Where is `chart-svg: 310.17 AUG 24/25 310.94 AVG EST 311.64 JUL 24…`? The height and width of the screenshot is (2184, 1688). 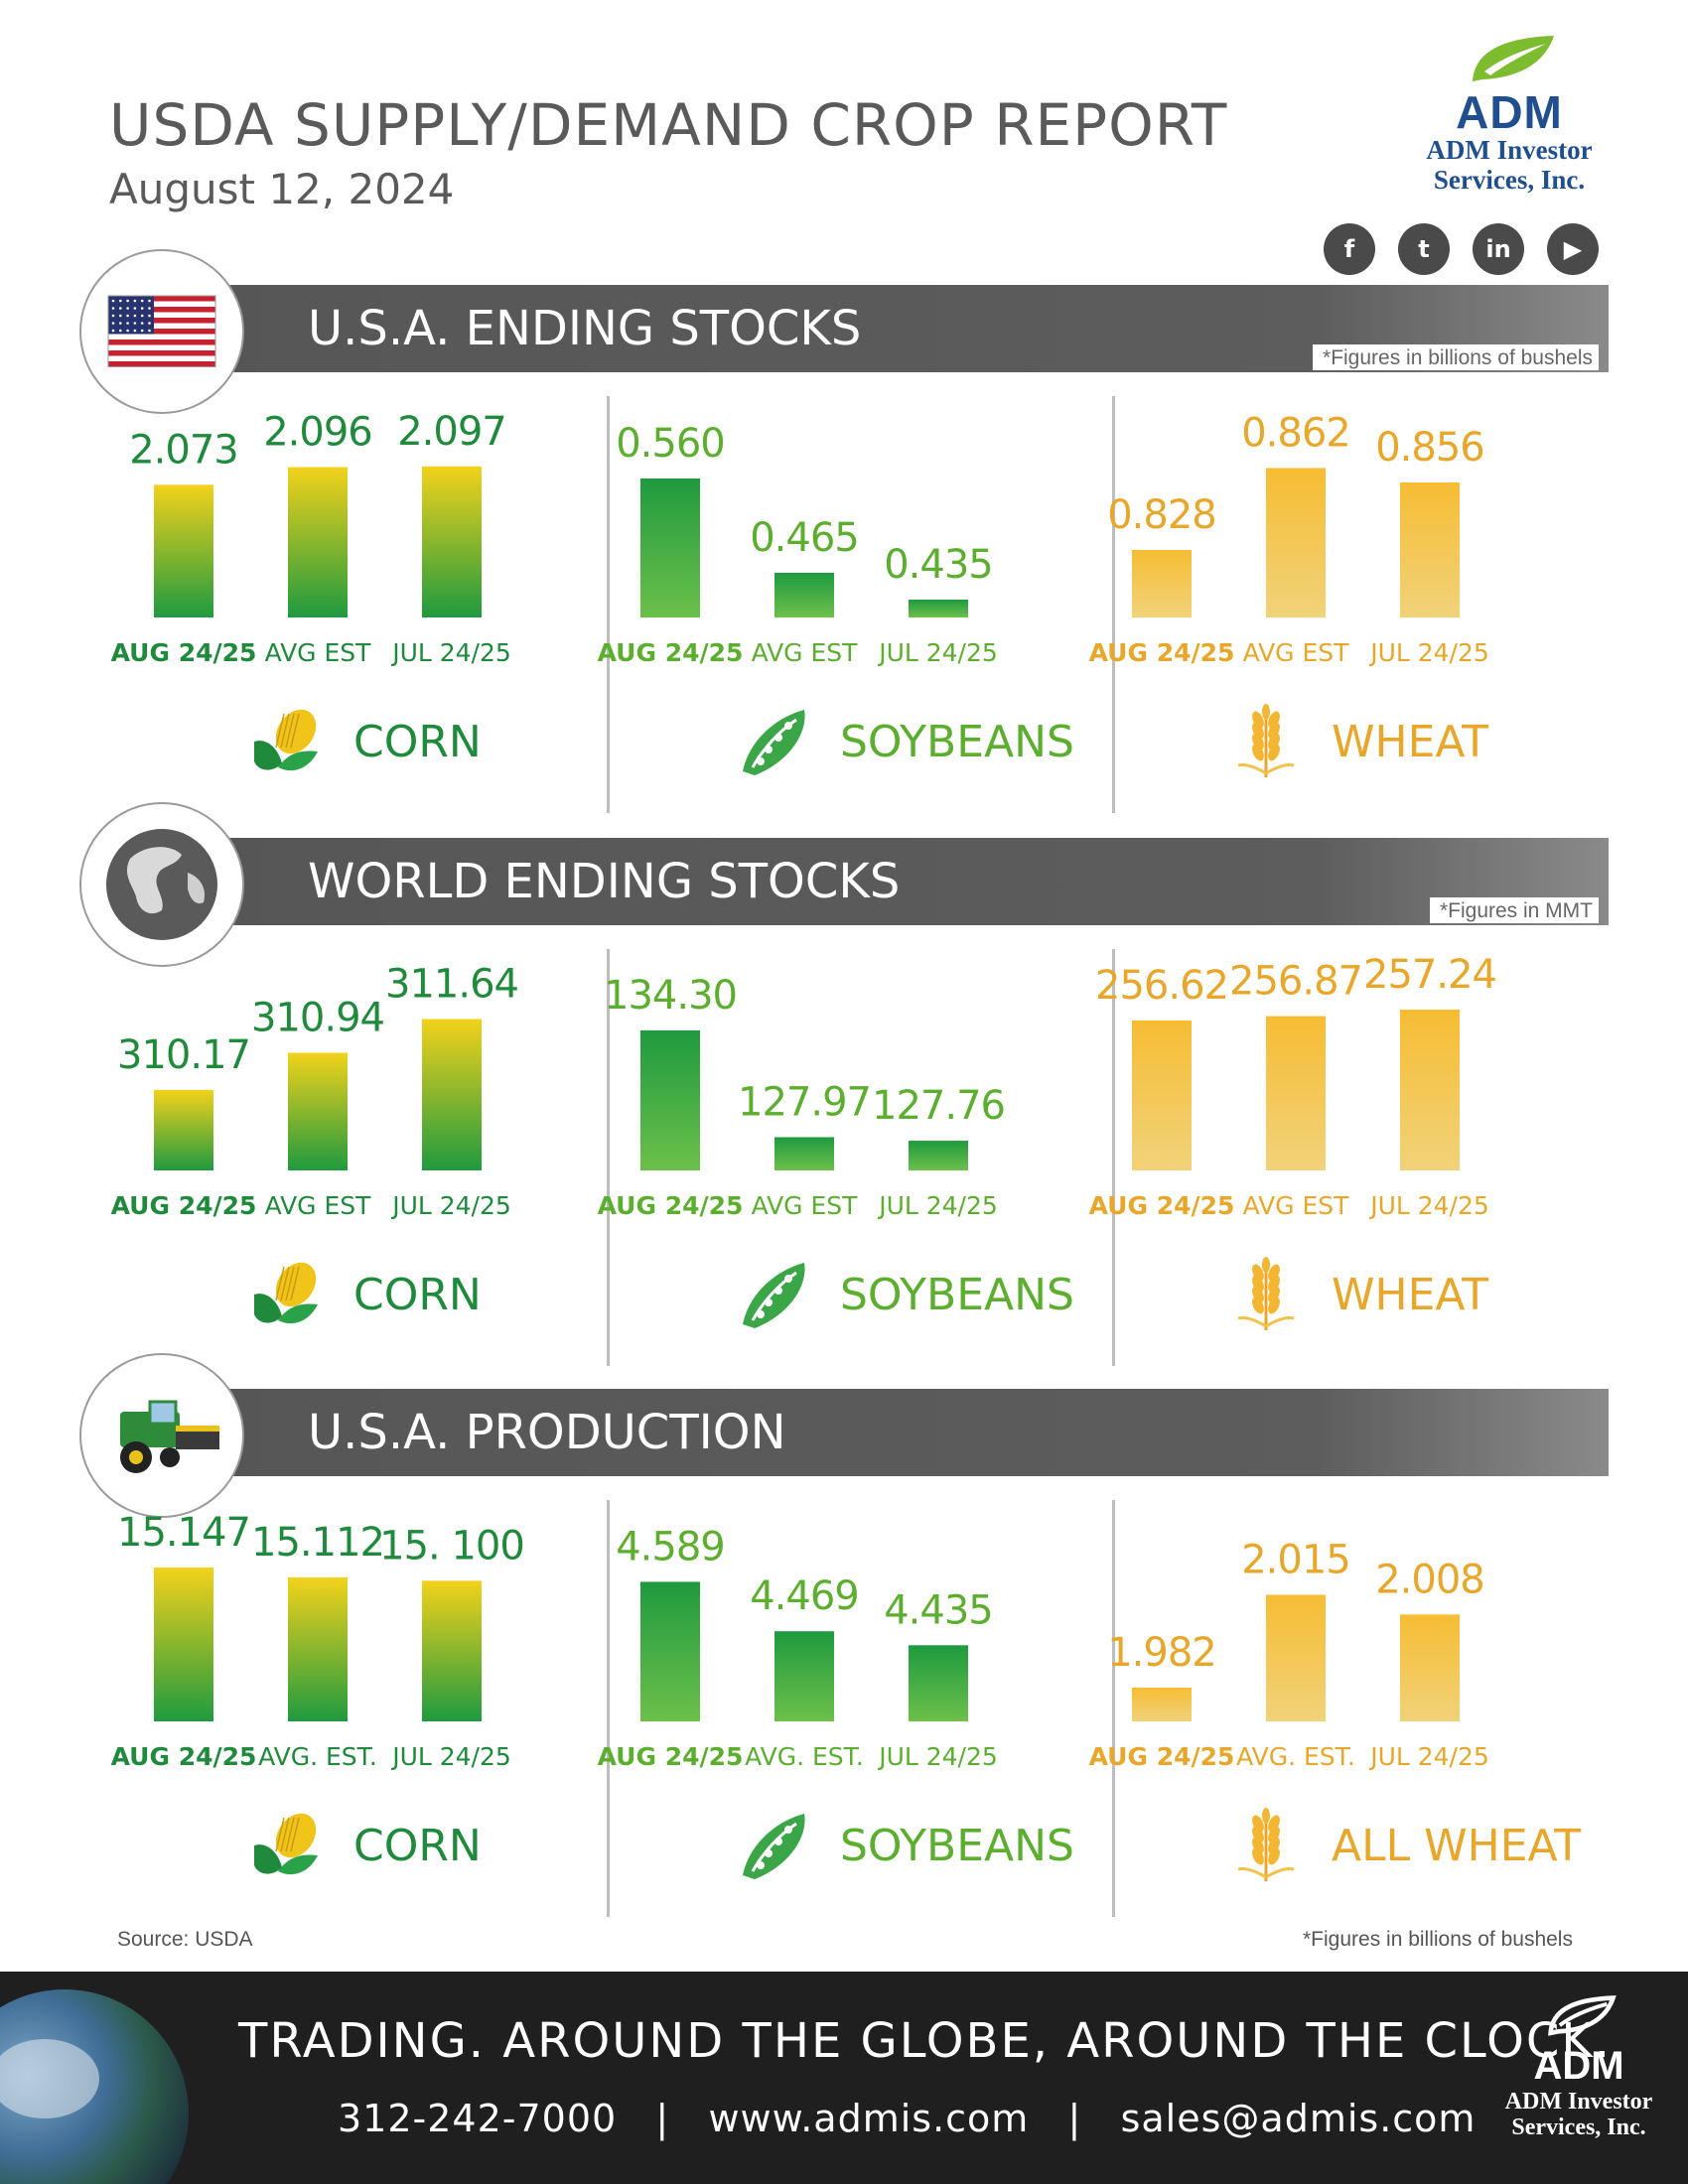 chart-svg: 310.17 AUG 24/25 310.94 AVG EST 311.64 JUL 24… is located at coordinates (315, 1090).